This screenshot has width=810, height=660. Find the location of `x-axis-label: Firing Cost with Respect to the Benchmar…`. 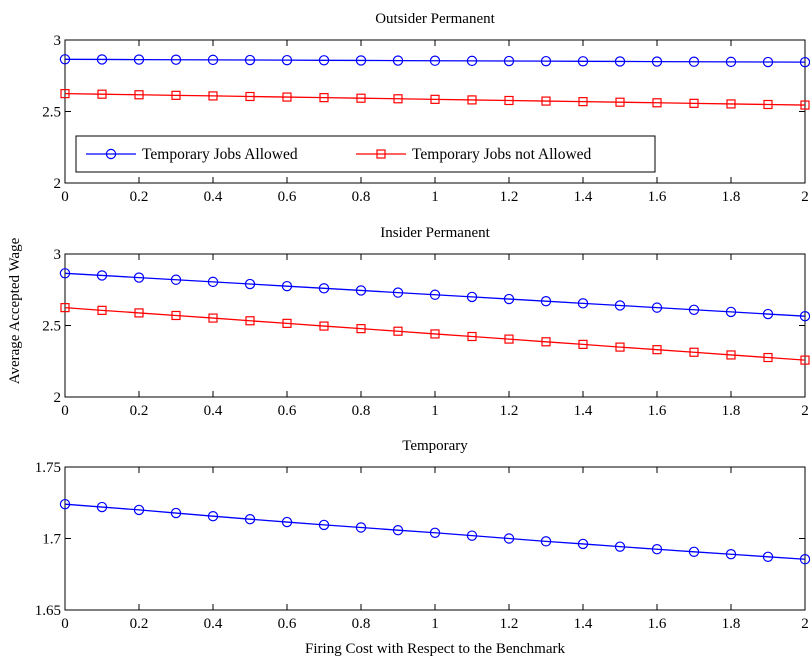

x-axis-label: Firing Cost with Respect to the Benchmar… is located at coordinates (435, 649).